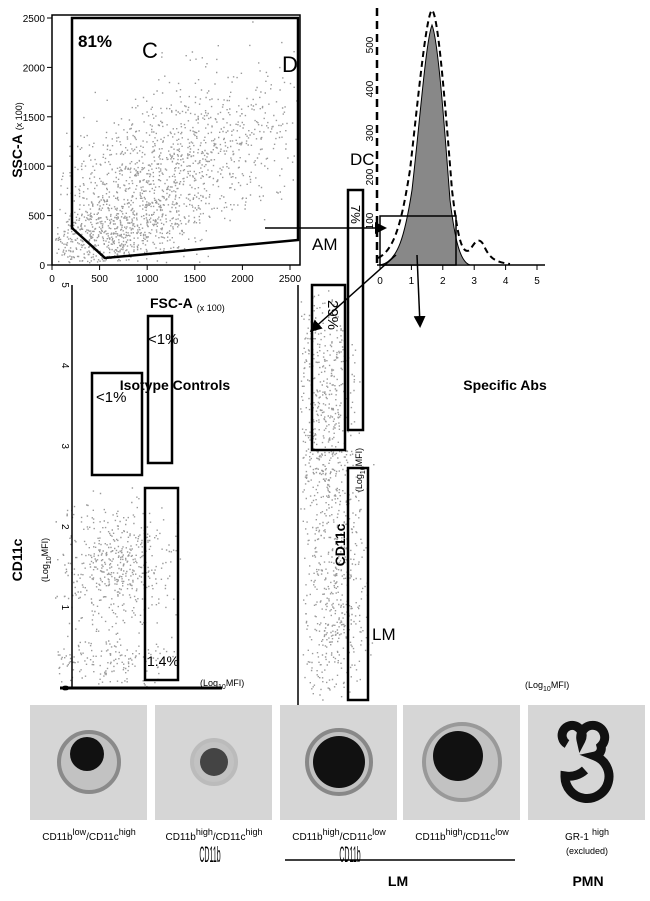 This screenshot has width=650, height=901. What do you see at coordinates (64, 608) in the screenshot?
I see `y-tick-label: 1` at bounding box center [64, 608].